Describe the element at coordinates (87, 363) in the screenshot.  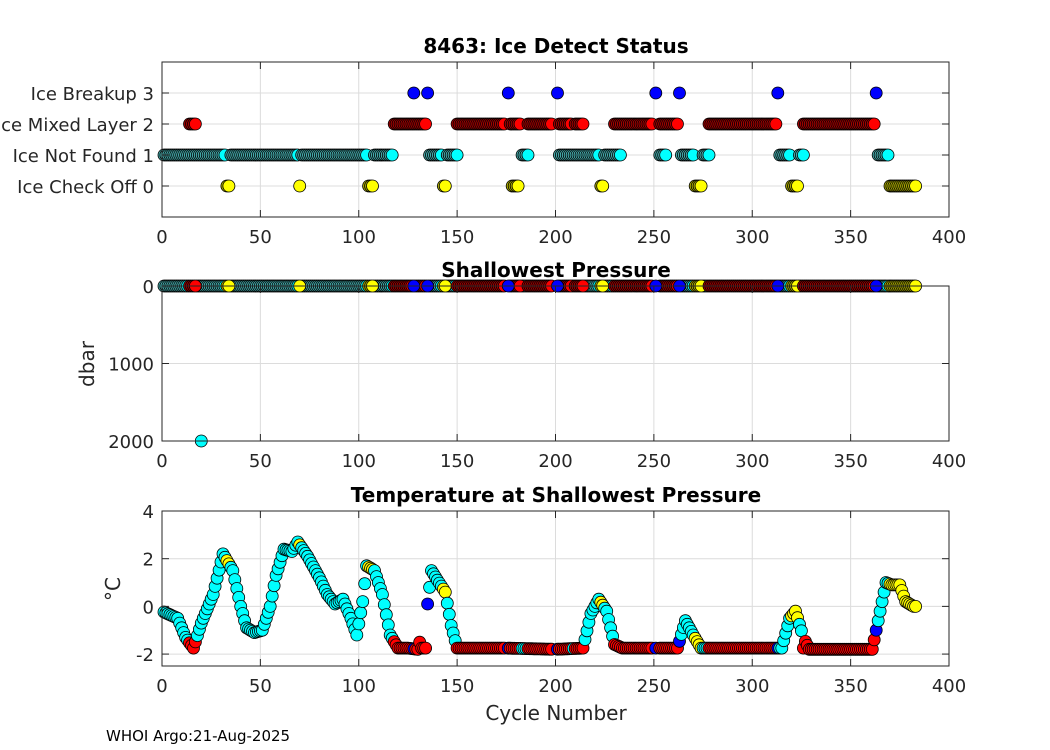
I see `pressure-ylabel: dbar` at that location.